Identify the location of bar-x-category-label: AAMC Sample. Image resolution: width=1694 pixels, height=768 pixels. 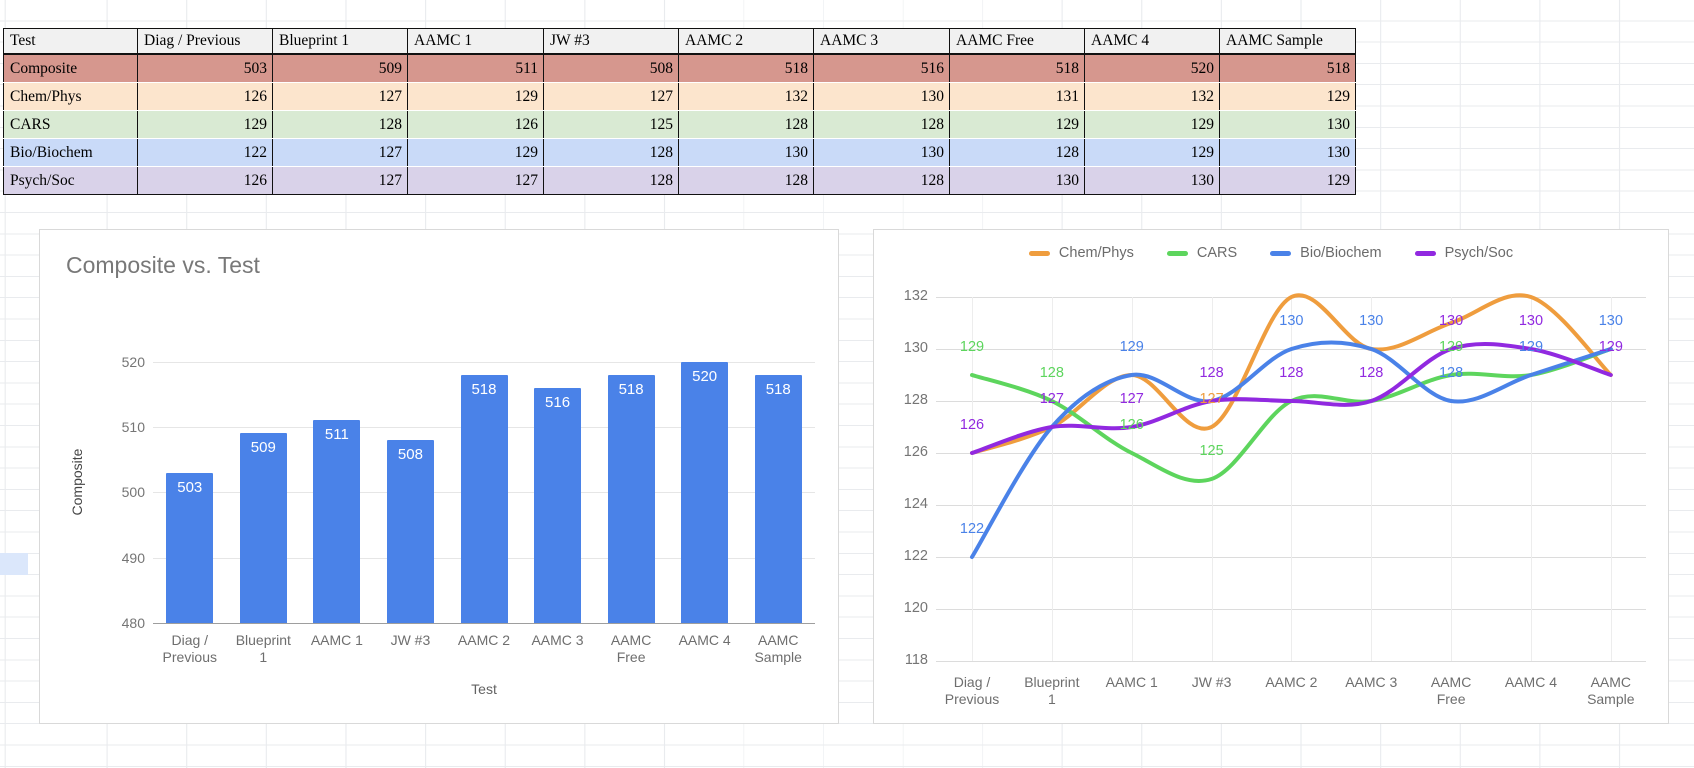
(778, 648).